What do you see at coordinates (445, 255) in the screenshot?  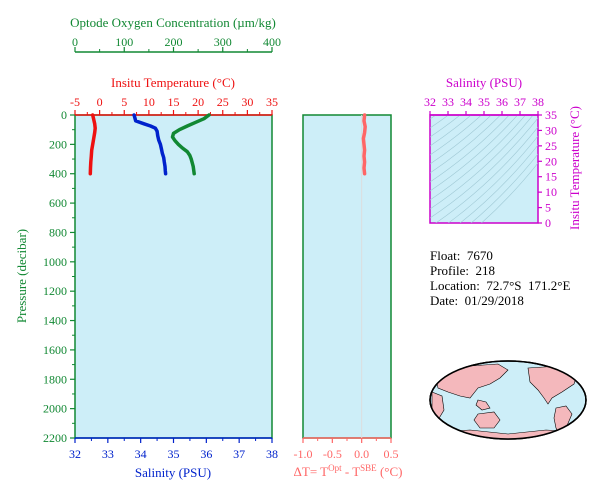 I see `float-label: Float:` at bounding box center [445, 255].